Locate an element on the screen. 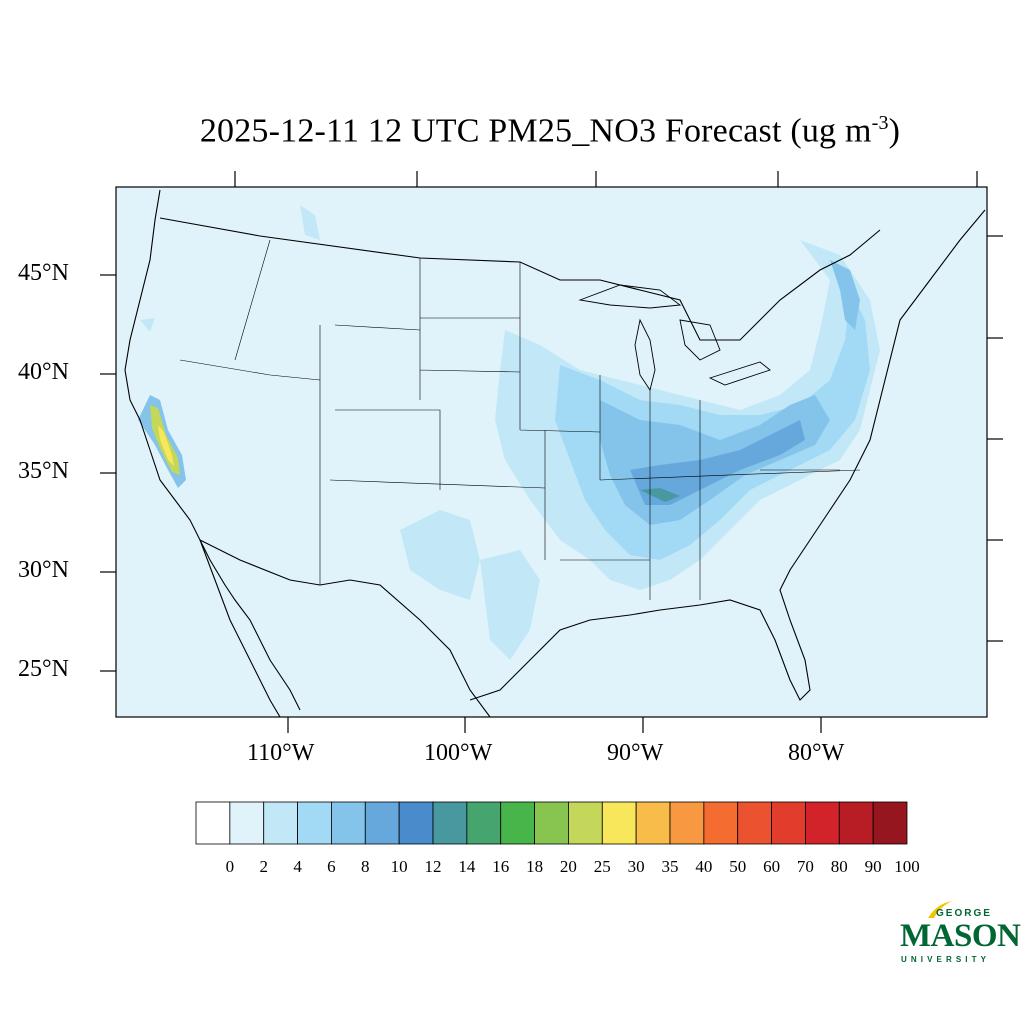 Image resolution: width=1024 pixels, height=1024 pixels. colorbar is located at coordinates (551, 823).